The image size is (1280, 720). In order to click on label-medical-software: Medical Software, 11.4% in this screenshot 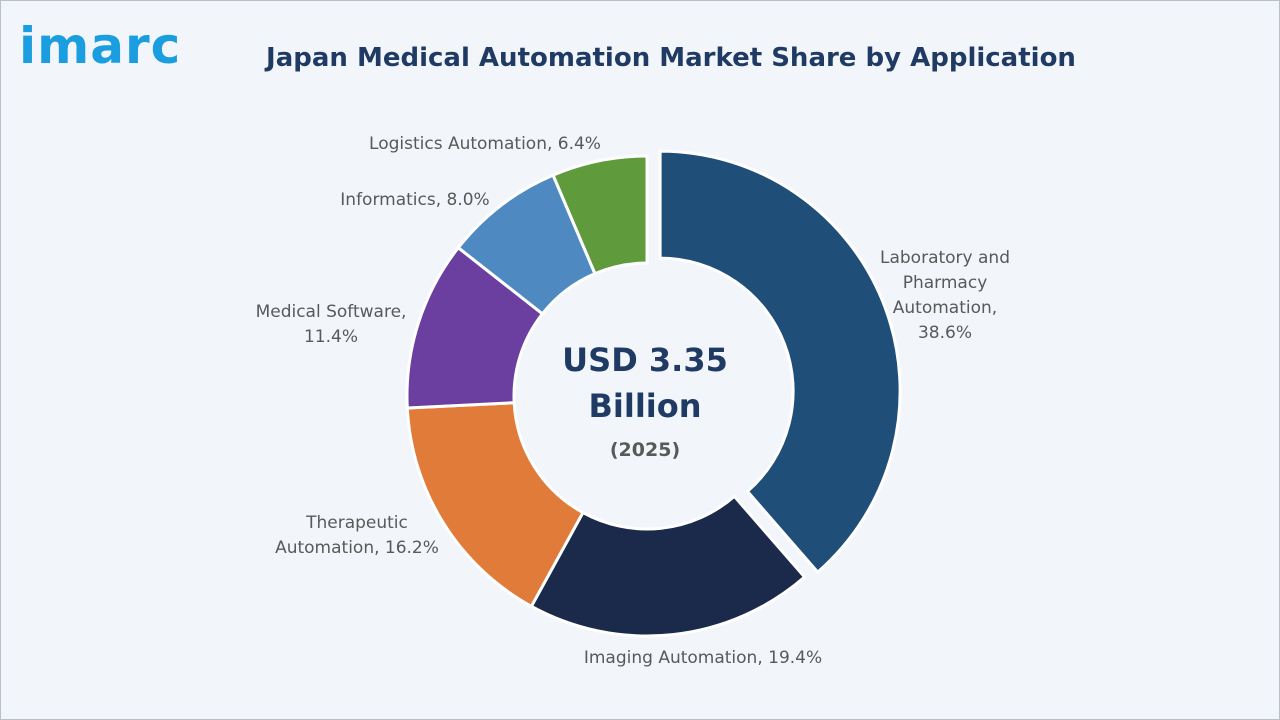, I will do `click(331, 324)`.